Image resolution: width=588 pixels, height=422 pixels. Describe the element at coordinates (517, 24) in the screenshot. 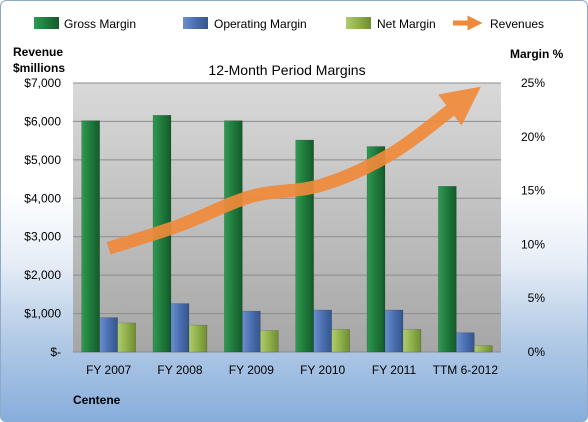

I see `legend-label-revenues: Revenues` at that location.